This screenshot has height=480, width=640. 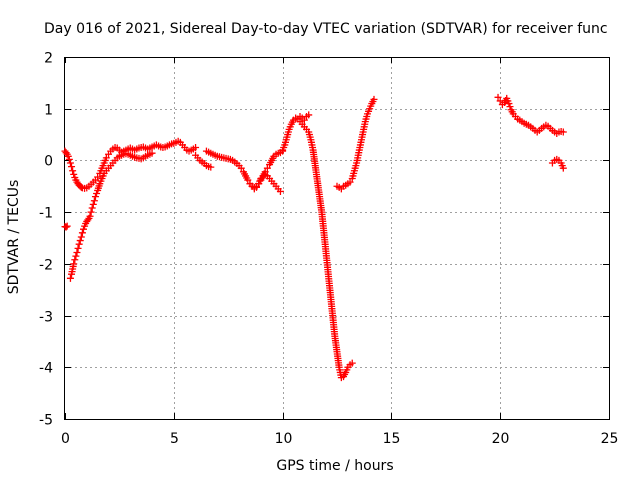 What do you see at coordinates (174, 439) in the screenshot?
I see `x-tick-label: 5` at bounding box center [174, 439].